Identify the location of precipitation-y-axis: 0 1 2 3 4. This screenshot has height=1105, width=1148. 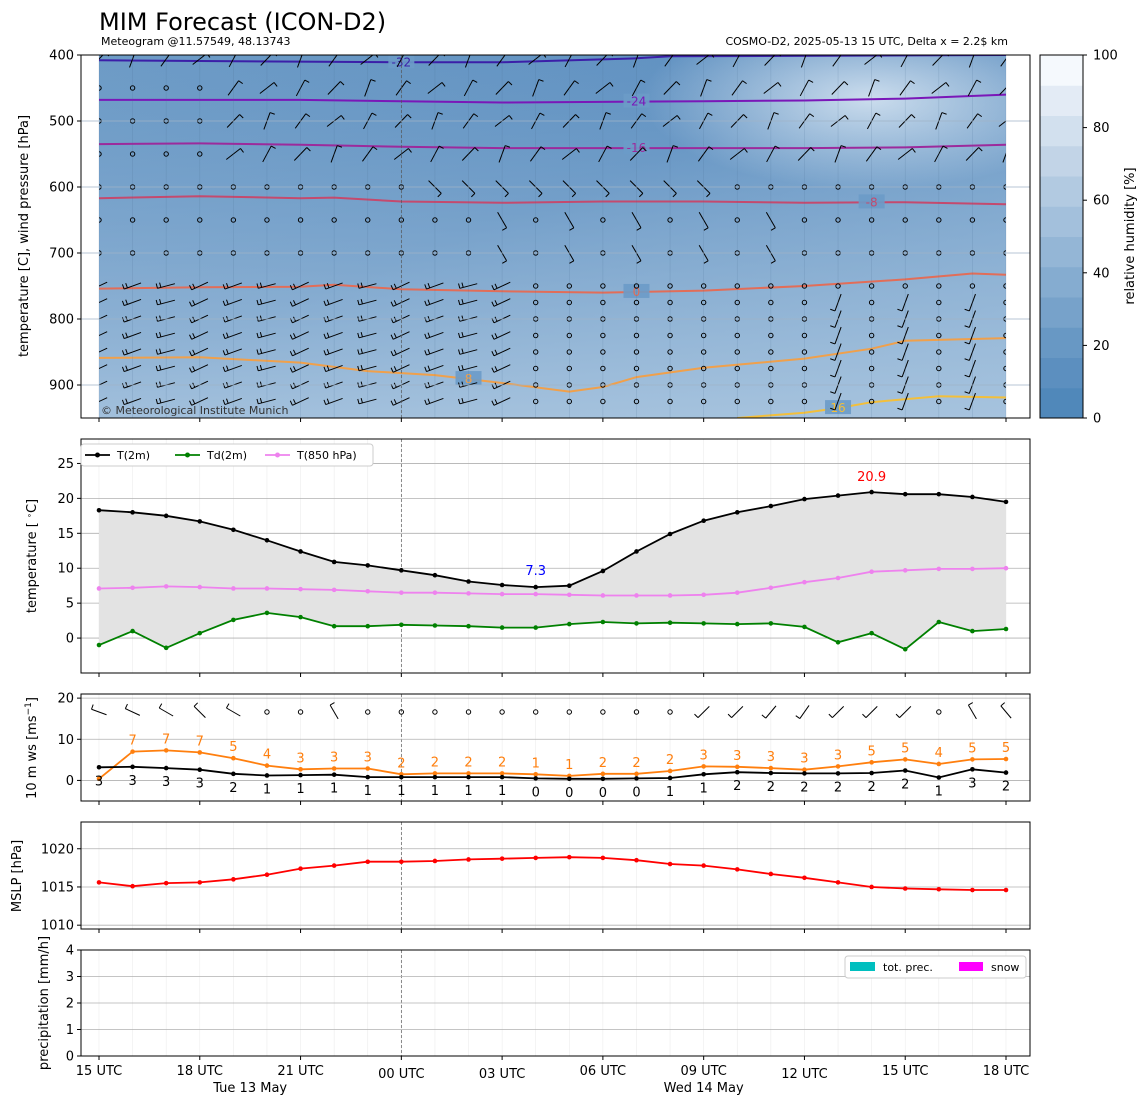
(73, 1004).